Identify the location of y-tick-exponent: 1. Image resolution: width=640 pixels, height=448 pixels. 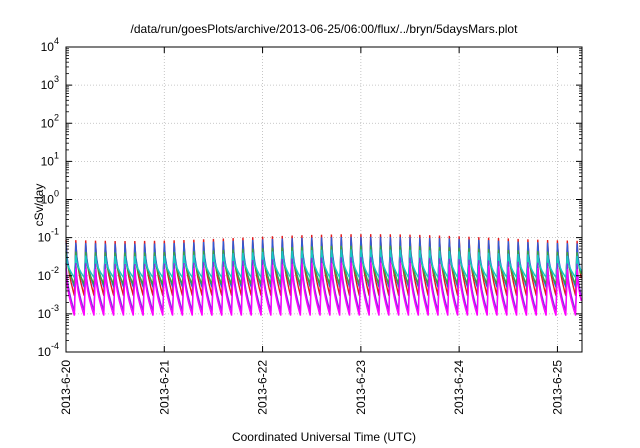
(56, 155).